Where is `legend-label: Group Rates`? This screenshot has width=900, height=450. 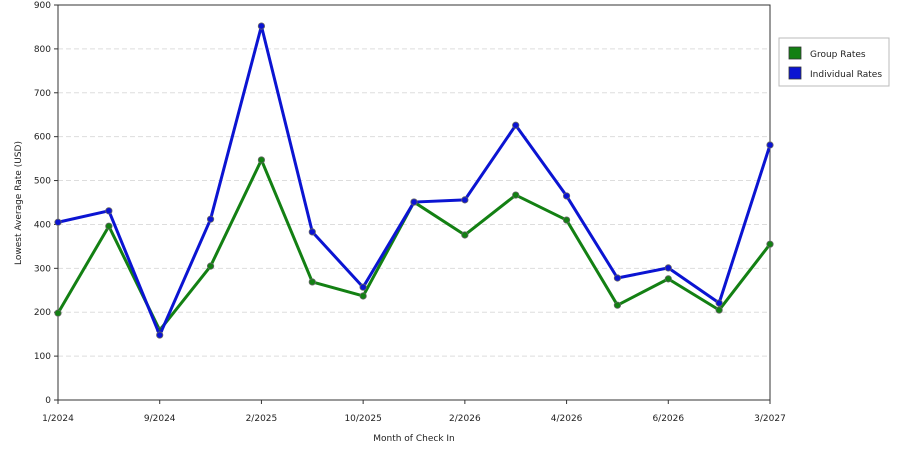 legend-label: Group Rates is located at coordinates (838, 55).